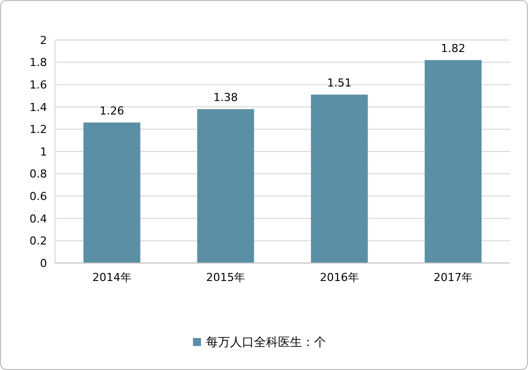  Describe the element at coordinates (43, 151) in the screenshot. I see `y-tick-label: 1` at that location.